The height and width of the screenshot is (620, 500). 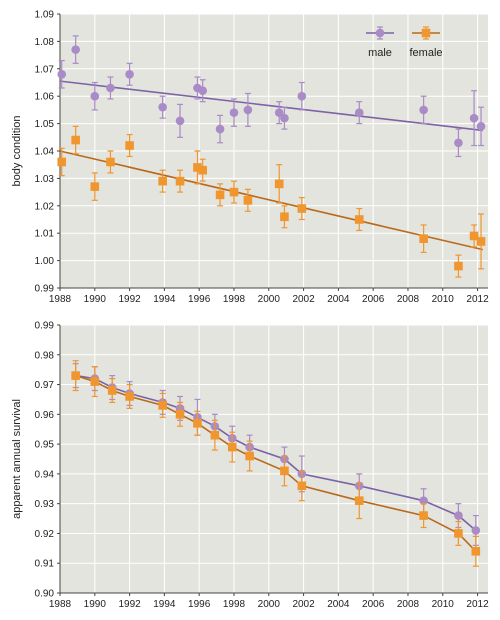 What do you see at coordinates (199, 299) in the screenshot?
I see `body-condition-x-tick-label-4: 1996` at bounding box center [199, 299].